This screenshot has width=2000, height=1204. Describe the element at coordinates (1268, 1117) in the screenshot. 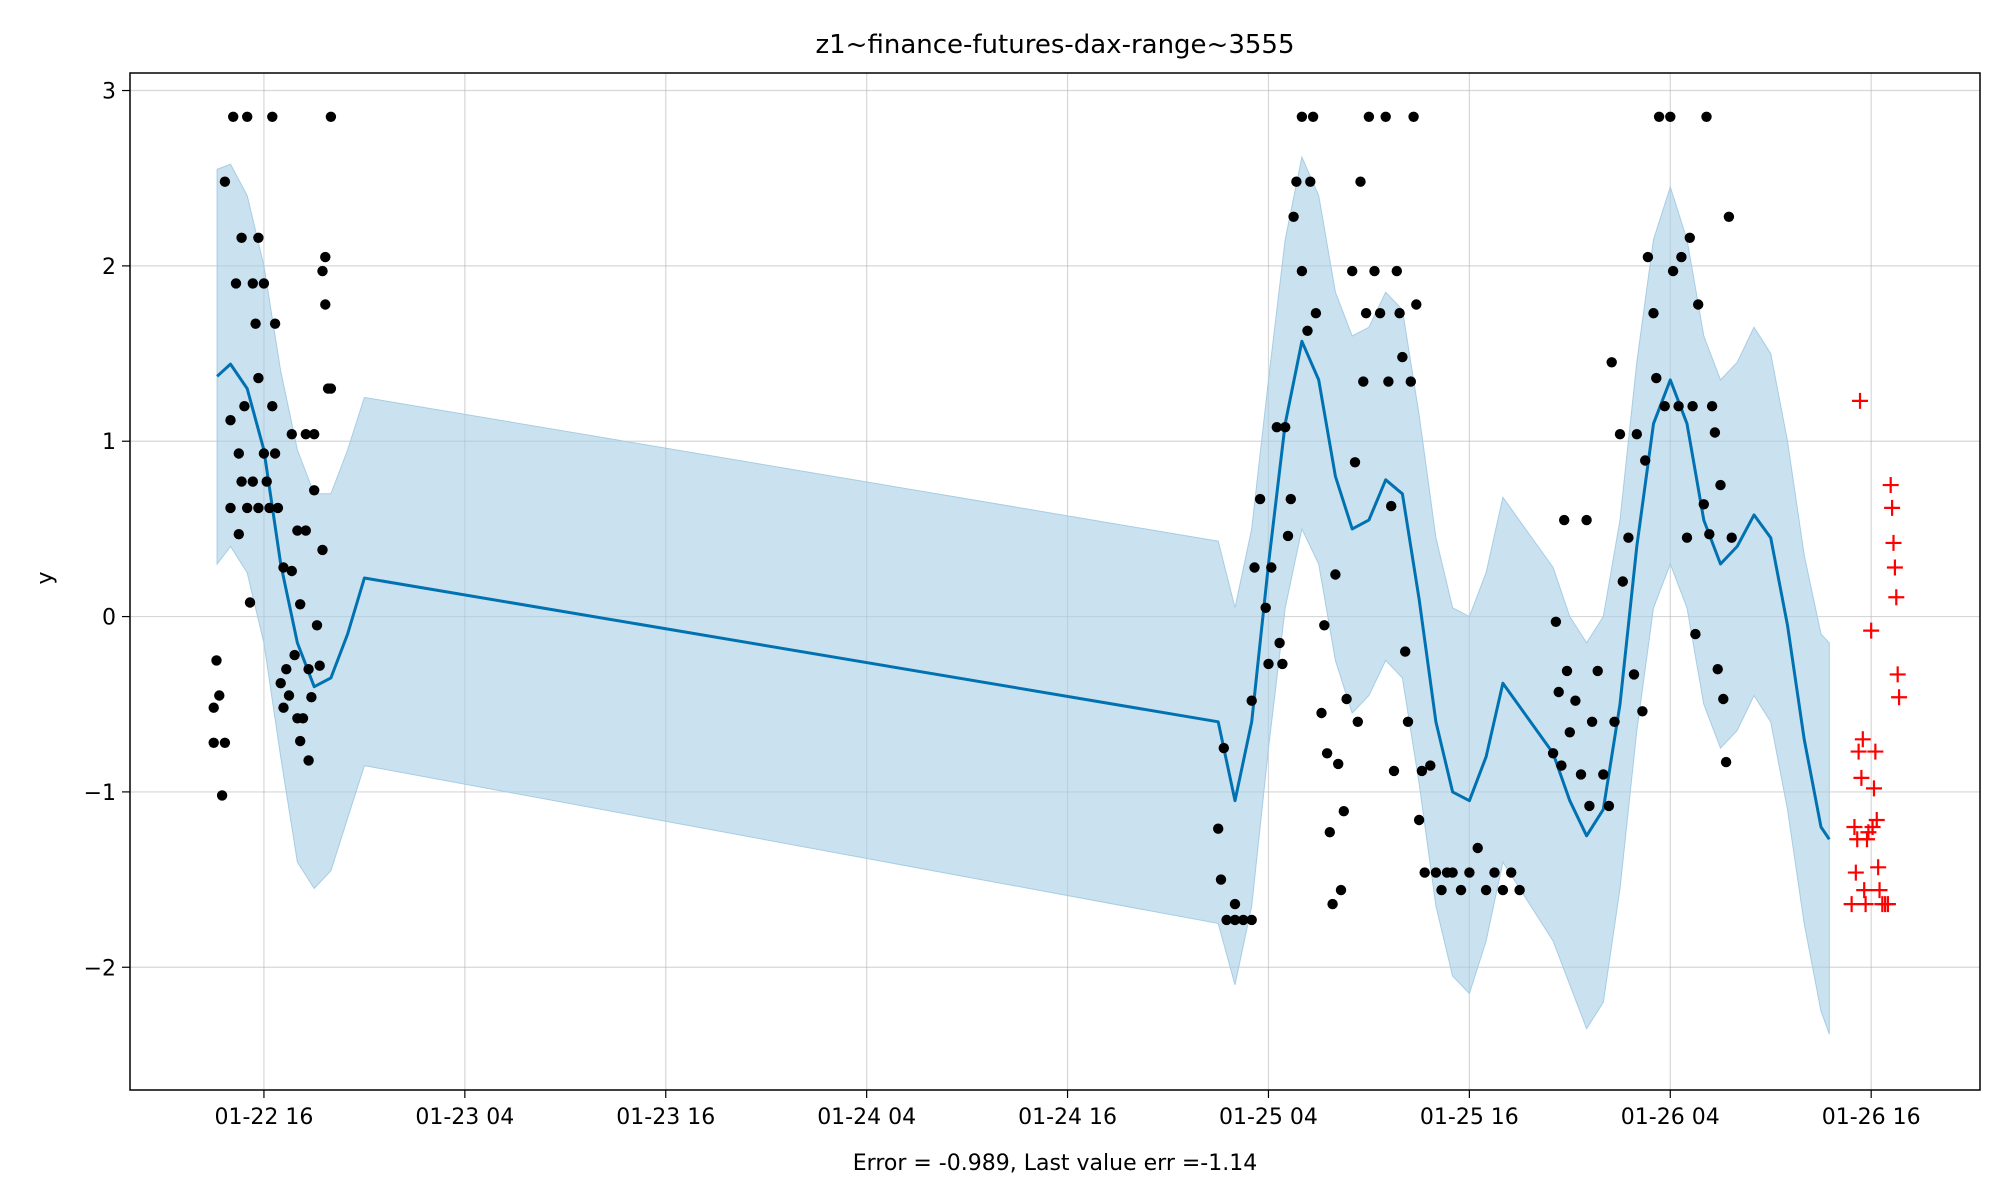

I see `x-tick-label: 01-25 04` at that location.